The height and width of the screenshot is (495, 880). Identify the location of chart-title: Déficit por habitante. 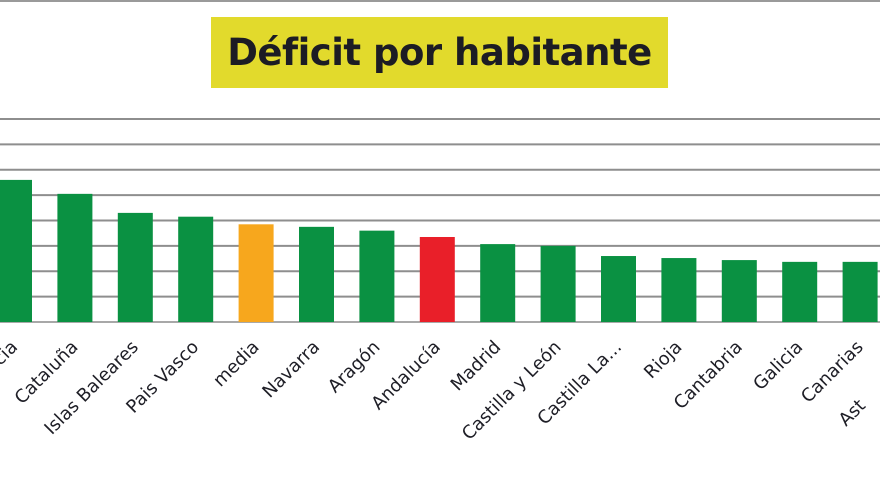
(439, 52).